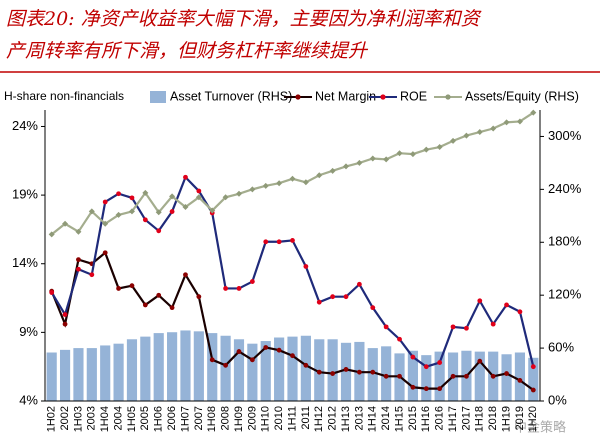 Image resolution: width=600 pixels, height=447 pixels. I want to click on legend-label: Net Margin, so click(345, 96).